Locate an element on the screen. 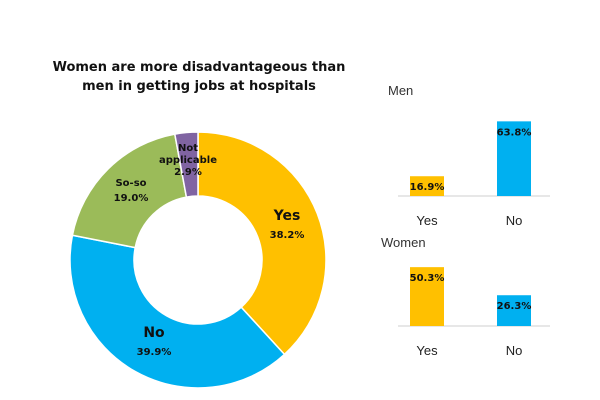 Image resolution: width=600 pixels, height=400 pixels. men-bar-no is located at coordinates (514, 158).